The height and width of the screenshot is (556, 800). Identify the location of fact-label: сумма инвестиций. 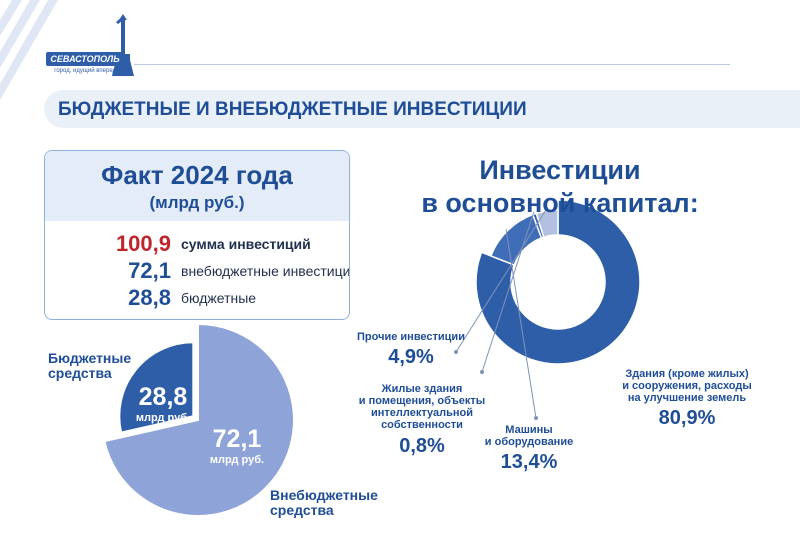
(246, 244).